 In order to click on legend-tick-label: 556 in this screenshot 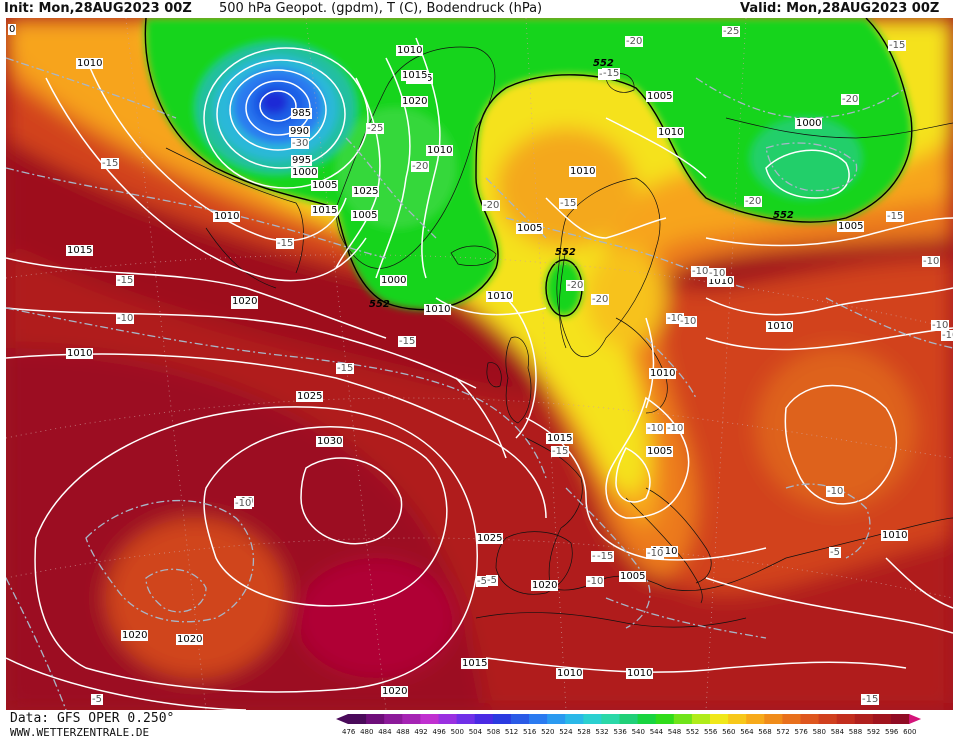, I will do `click(711, 732)`.